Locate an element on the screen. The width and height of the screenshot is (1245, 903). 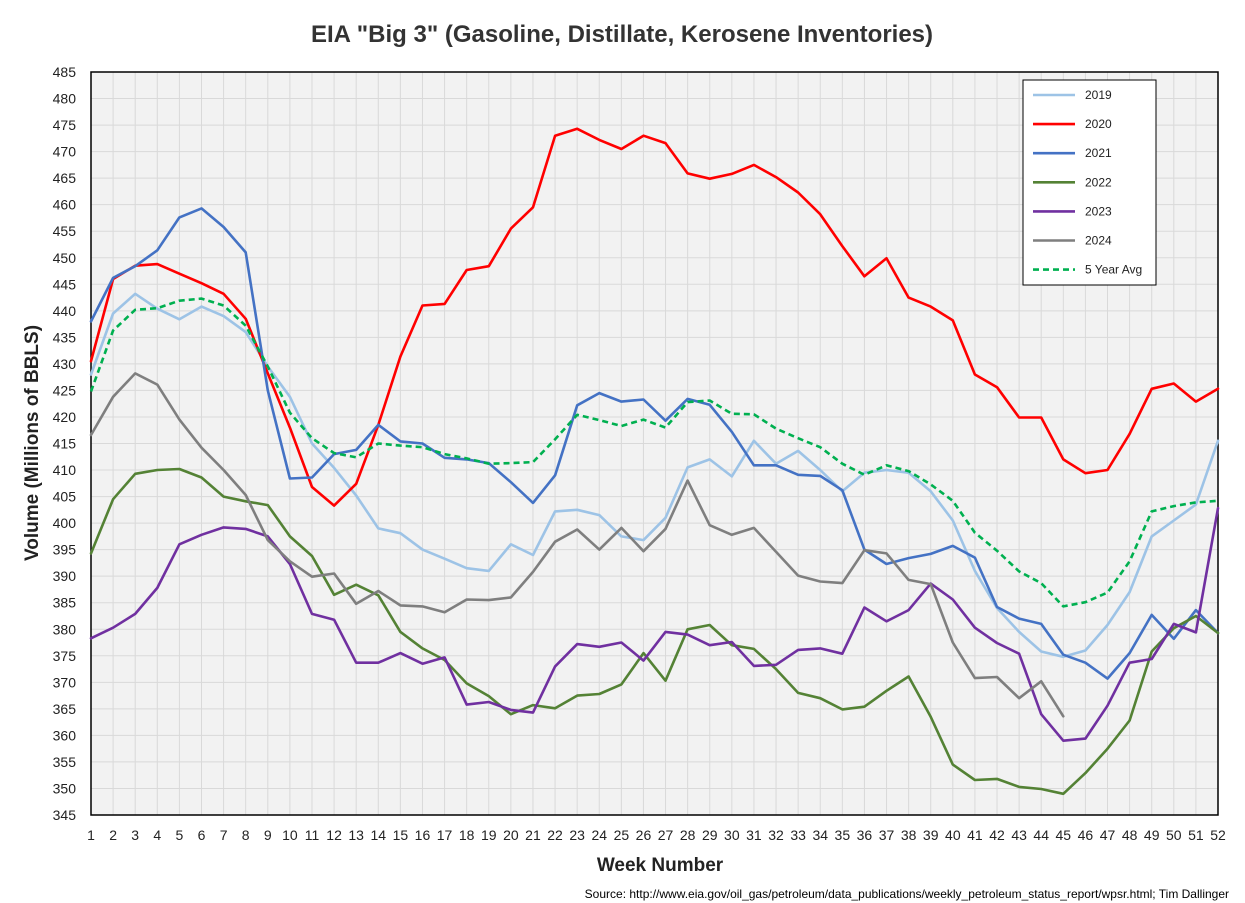
legend-label-2020: 2020 is located at coordinates (1098, 124).